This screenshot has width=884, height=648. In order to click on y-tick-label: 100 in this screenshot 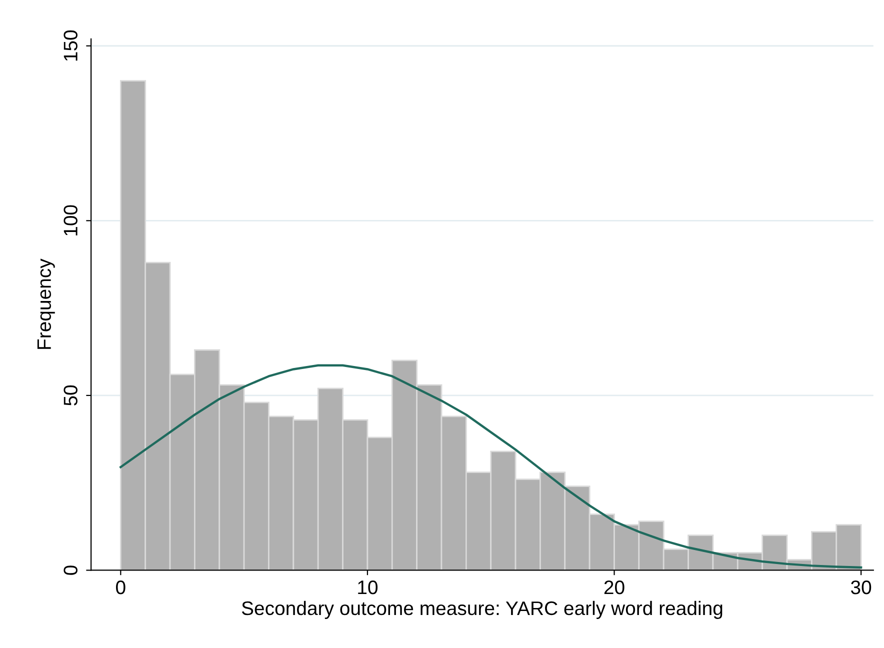, I will do `click(71, 220)`.